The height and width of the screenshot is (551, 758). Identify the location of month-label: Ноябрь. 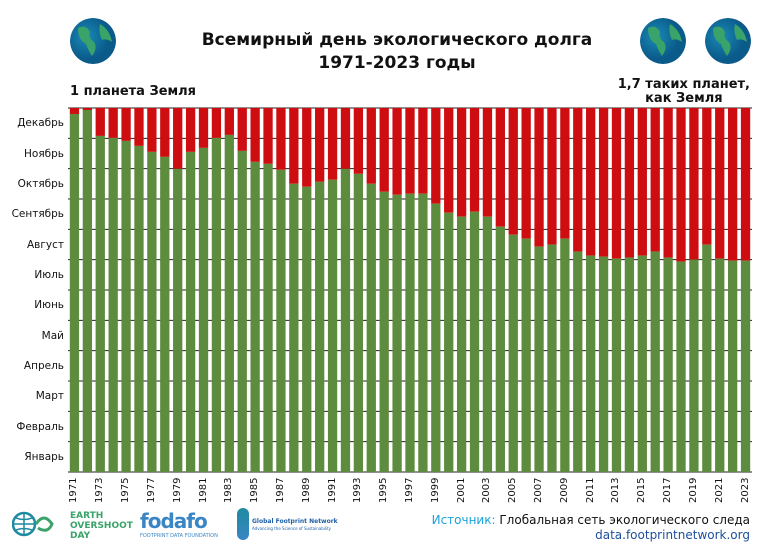
(44, 153).